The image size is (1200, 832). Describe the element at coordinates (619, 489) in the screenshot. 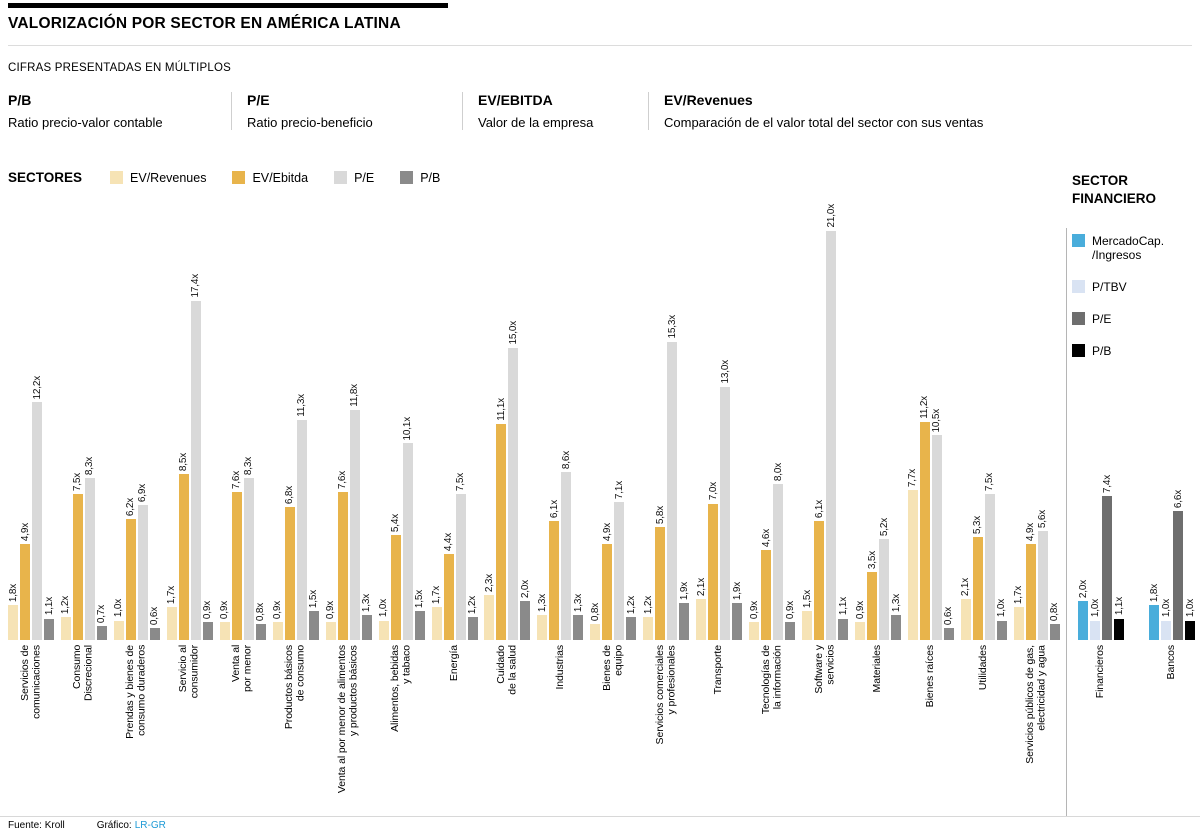

I see `bar-value-label: 7,1x` at that location.